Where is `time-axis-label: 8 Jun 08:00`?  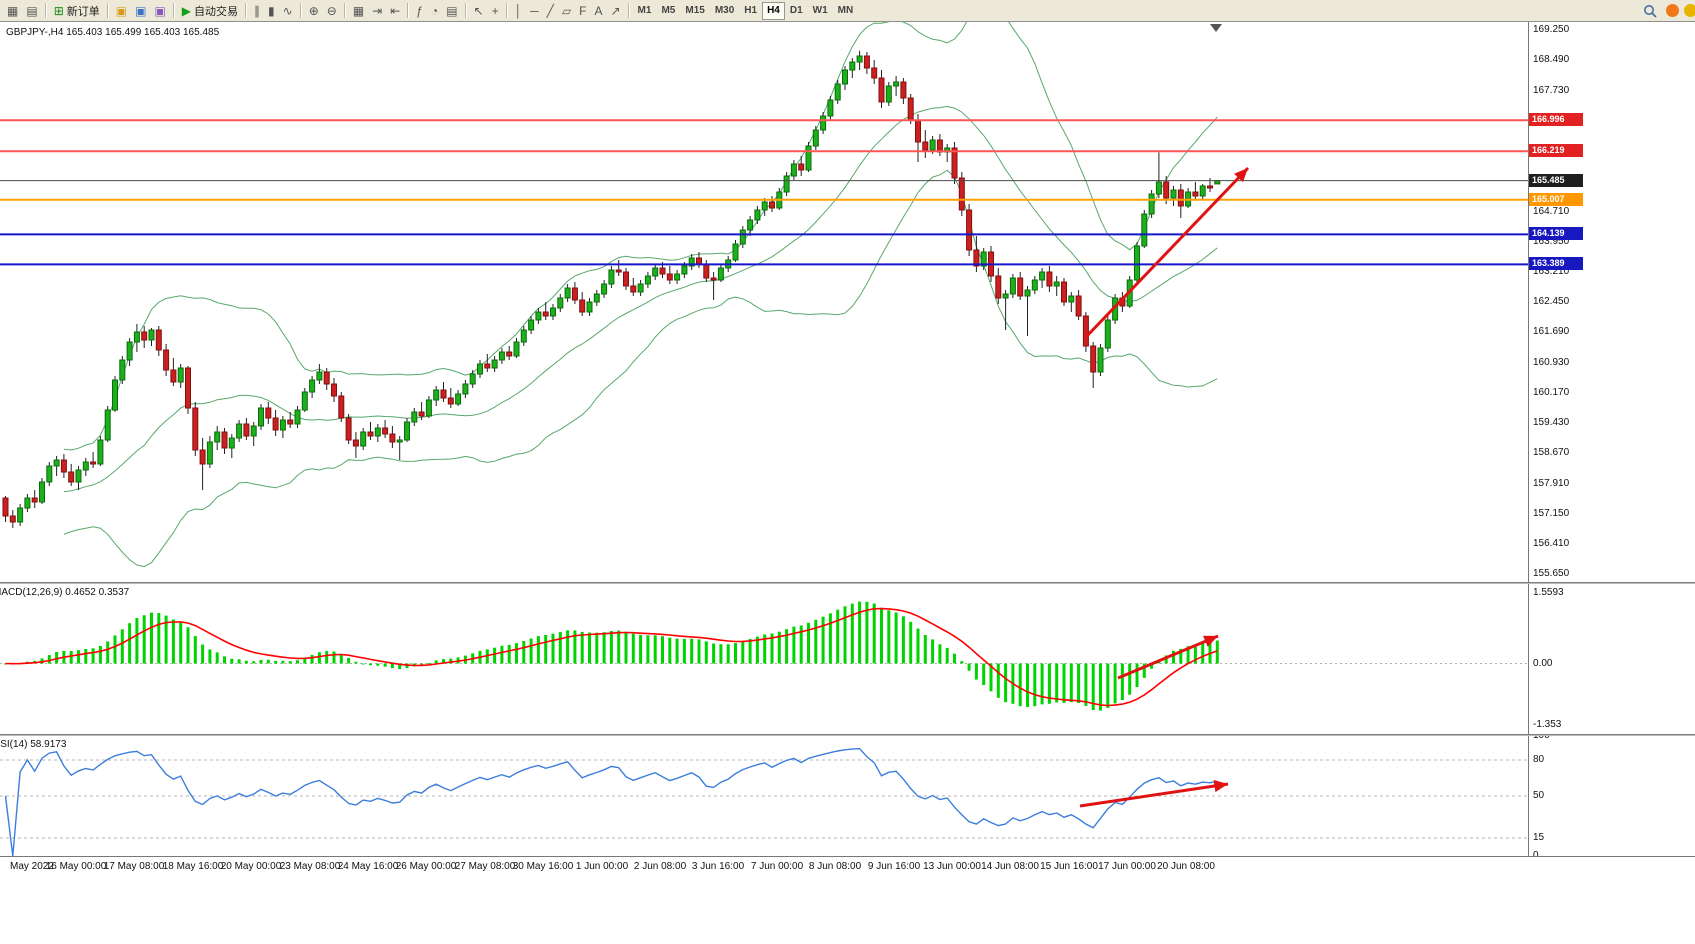
time-axis-label: 8 Jun 08:00 is located at coordinates (835, 866).